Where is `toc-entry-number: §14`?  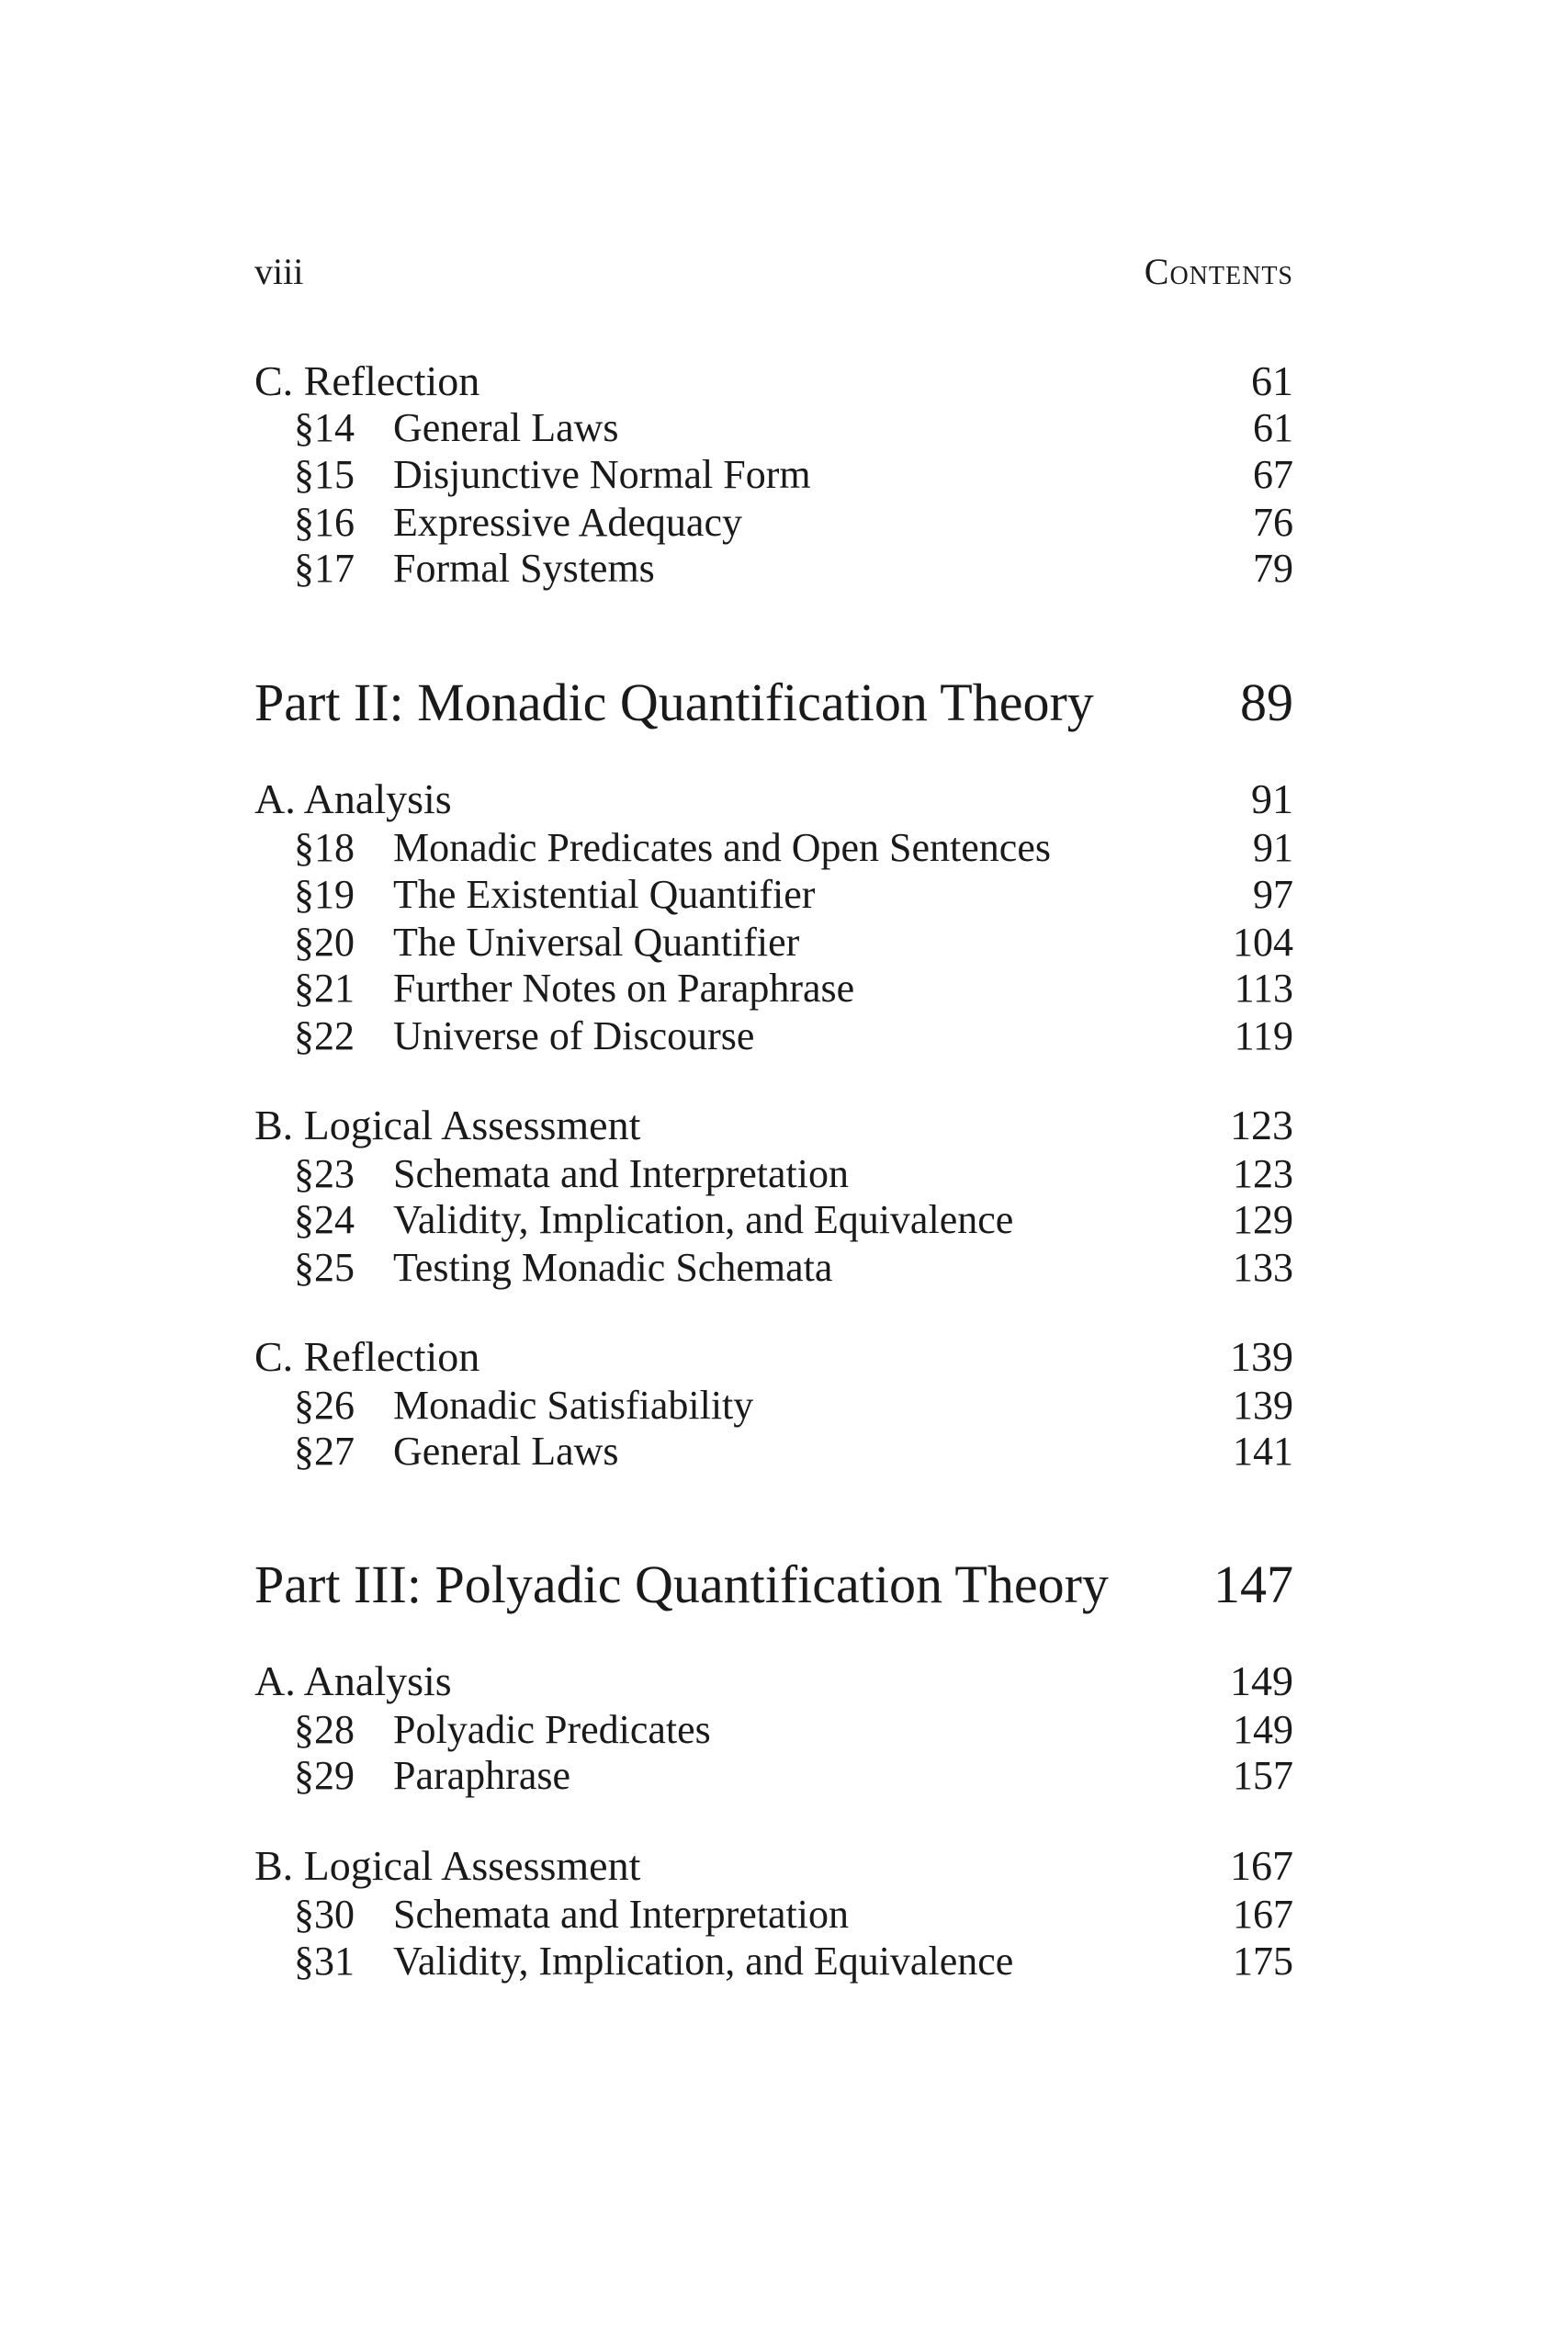 toc-entry-number: §14 is located at coordinates (324, 427).